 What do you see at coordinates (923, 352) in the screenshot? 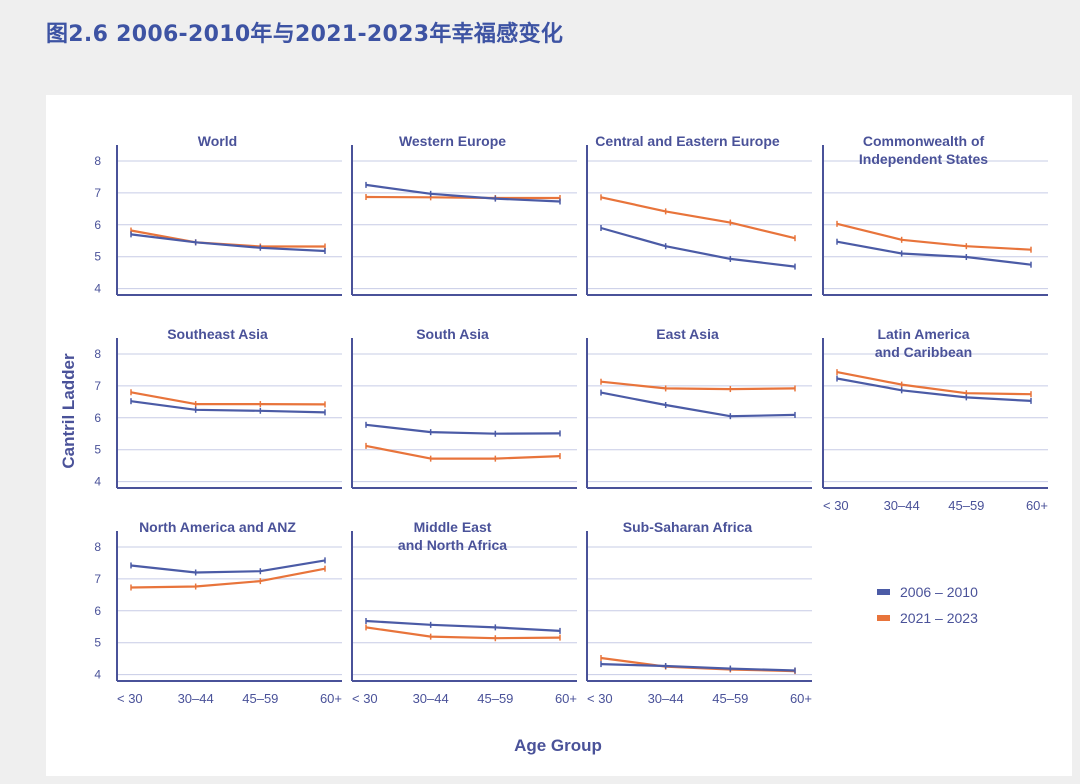
I see `panel-title: and Caribbean` at bounding box center [923, 352].